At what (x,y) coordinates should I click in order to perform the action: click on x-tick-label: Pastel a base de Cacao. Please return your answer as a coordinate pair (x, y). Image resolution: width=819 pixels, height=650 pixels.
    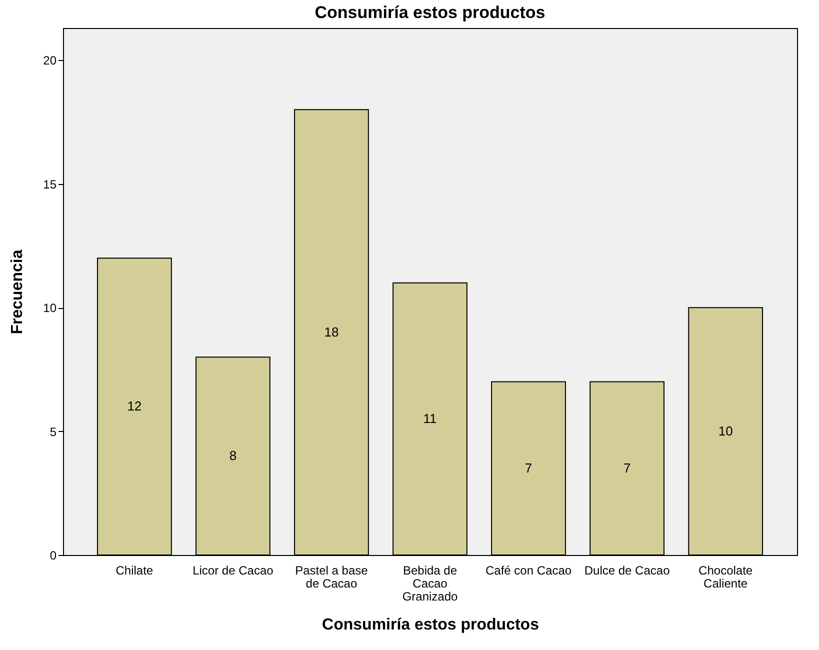
    Looking at the image, I should click on (331, 577).